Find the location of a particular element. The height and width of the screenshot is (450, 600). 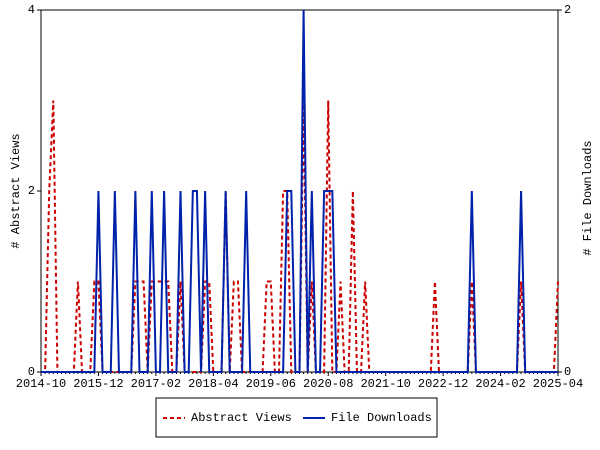

x-tick-label: 2025-04 is located at coordinates (558, 384).